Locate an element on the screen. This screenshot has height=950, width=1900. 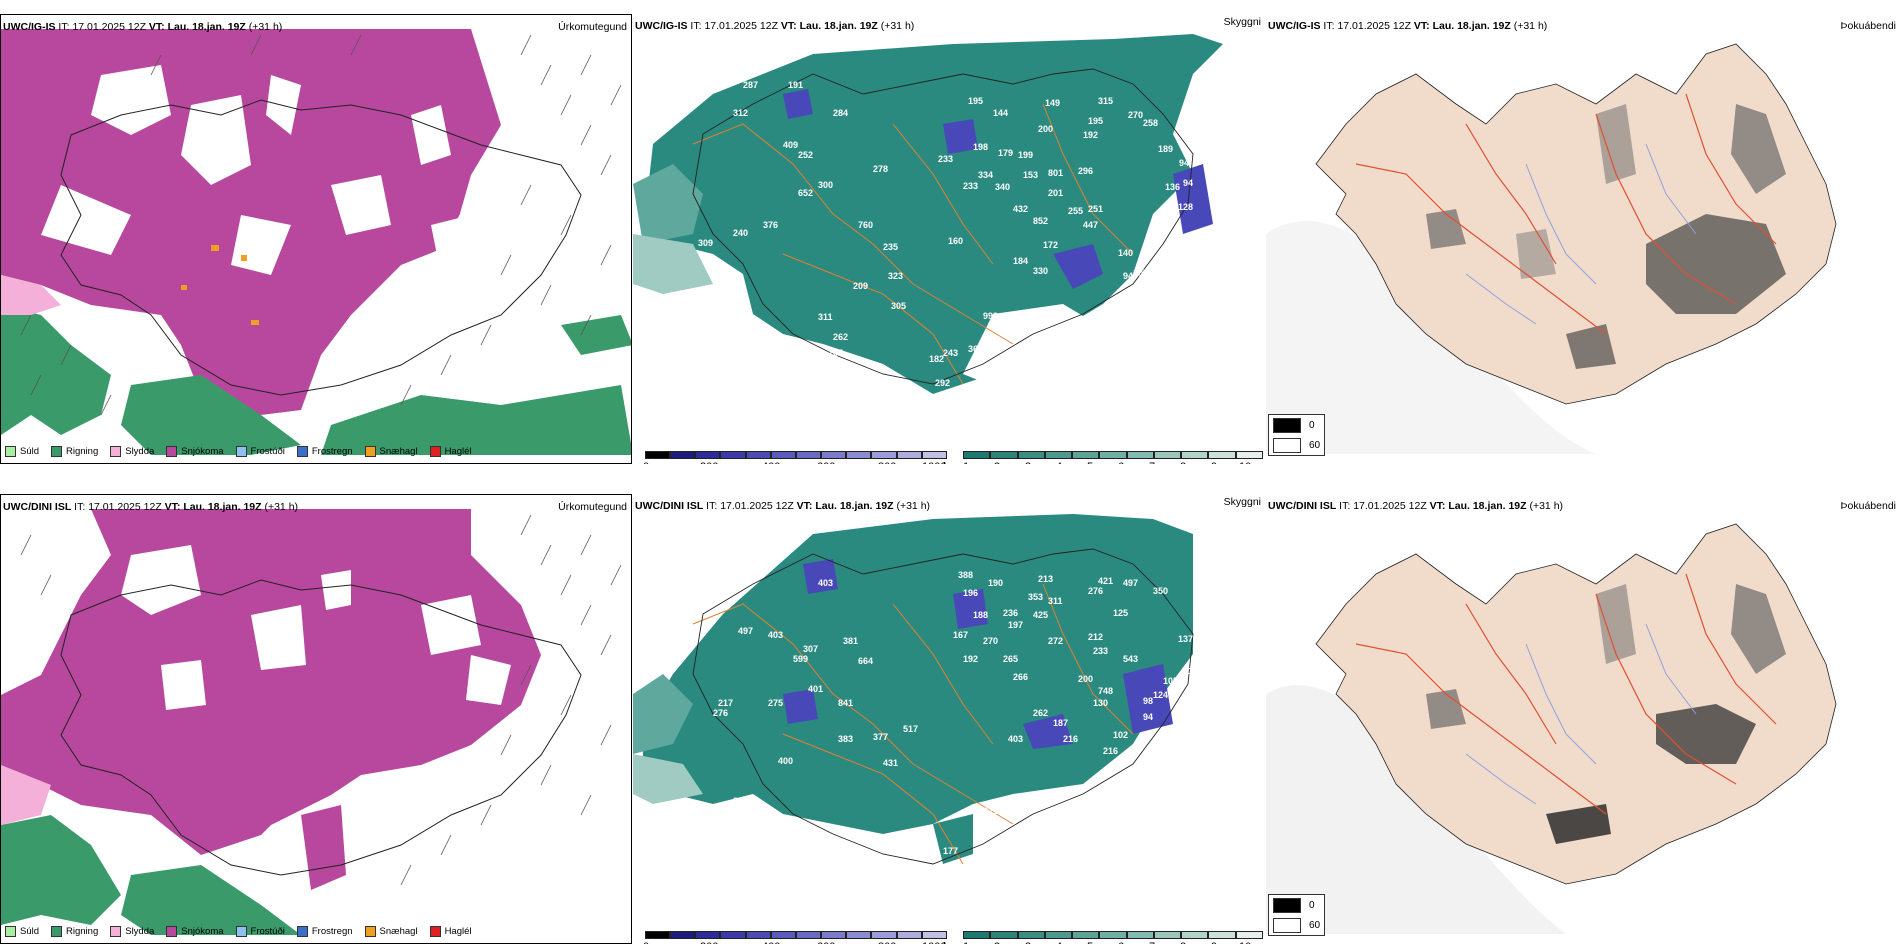
cloud-base-label: 309 is located at coordinates (705, 243).